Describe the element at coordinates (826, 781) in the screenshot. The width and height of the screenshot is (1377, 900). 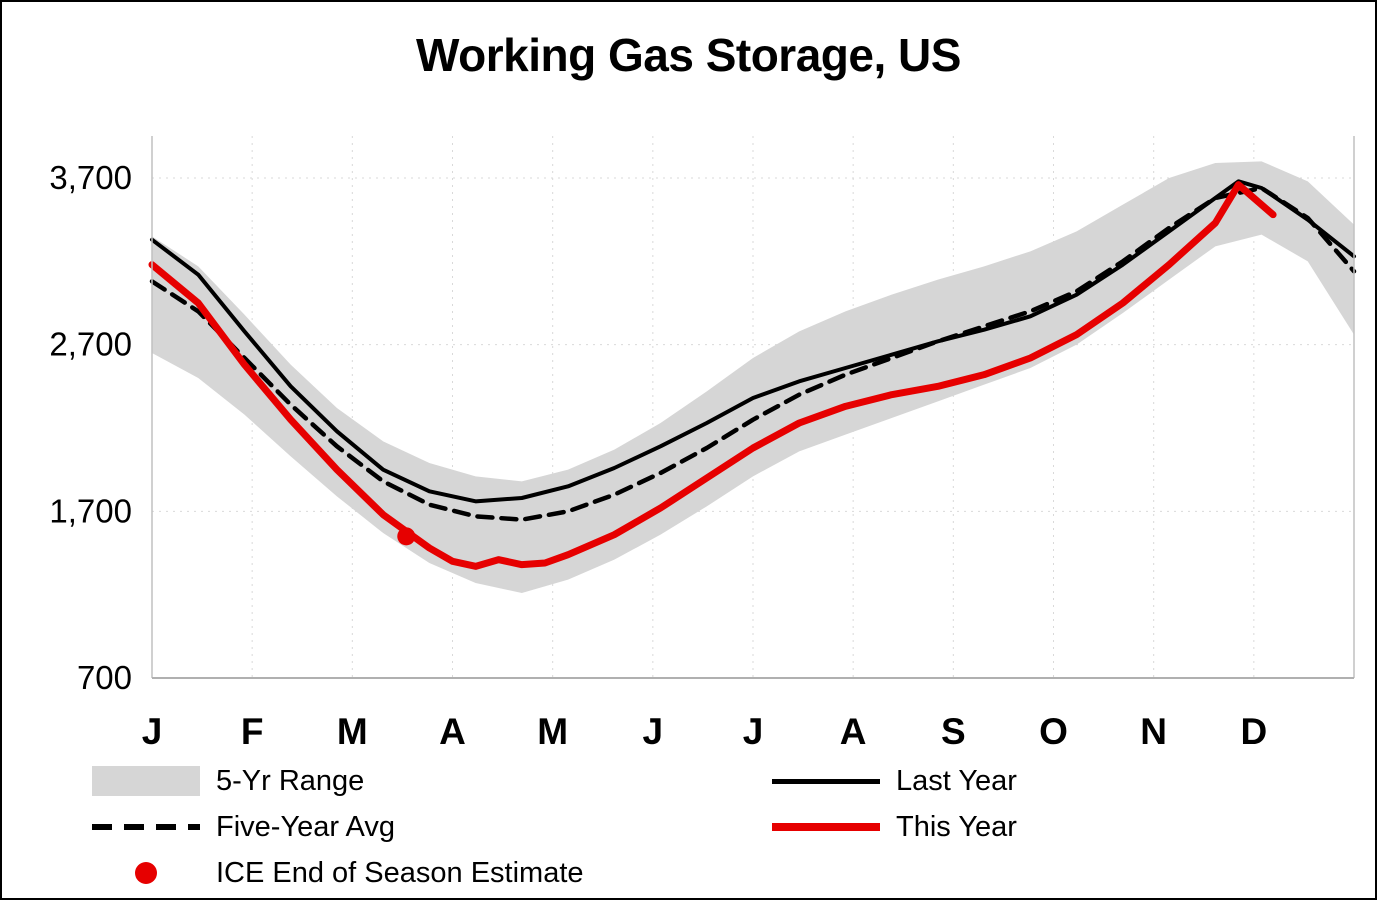
I see `last-year-line-swatch` at that location.